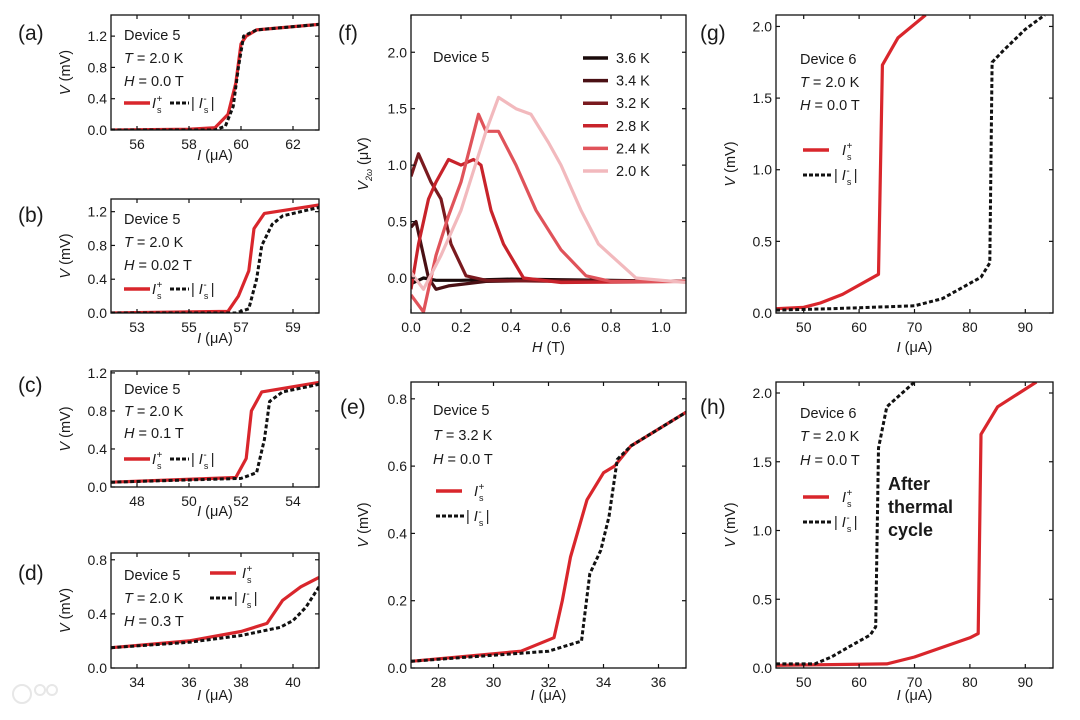 This screenshot has height=720, width=1080. I want to click on x-tick-label: 56, so click(137, 144).